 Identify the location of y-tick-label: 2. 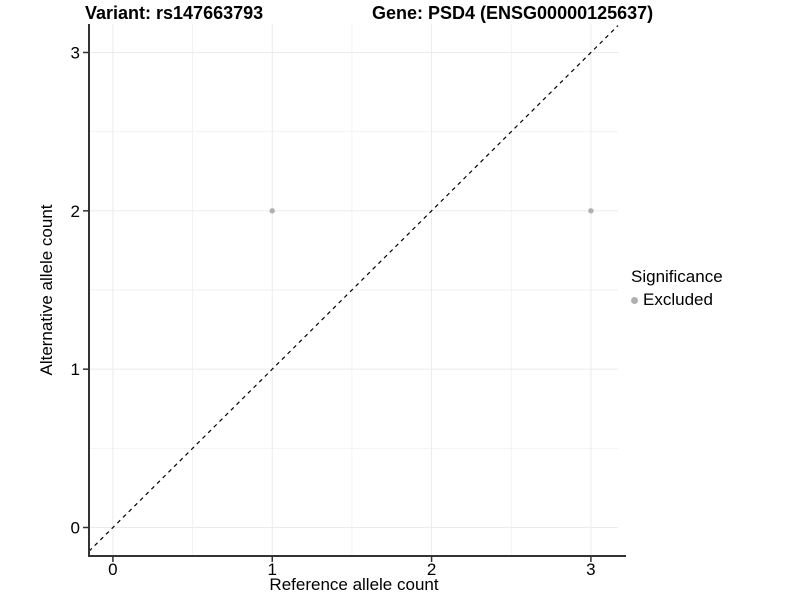
(75, 211).